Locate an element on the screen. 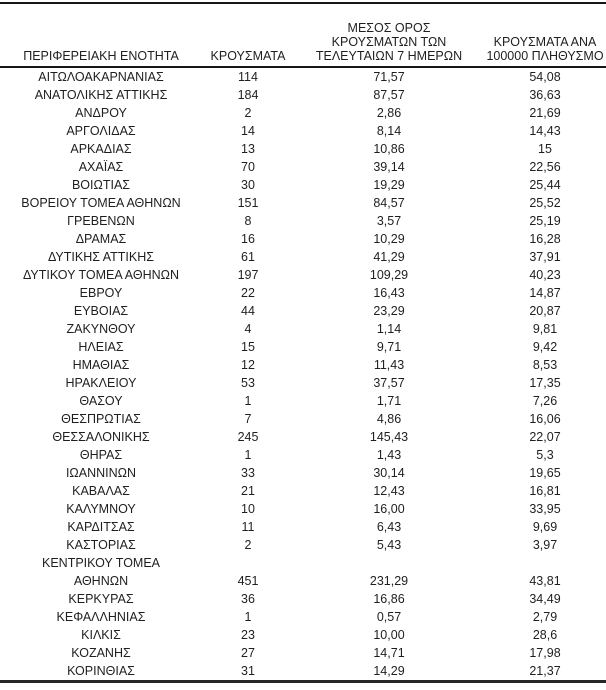 The height and width of the screenshot is (690, 606). per100k-cell: 37,91 is located at coordinates (545, 257).